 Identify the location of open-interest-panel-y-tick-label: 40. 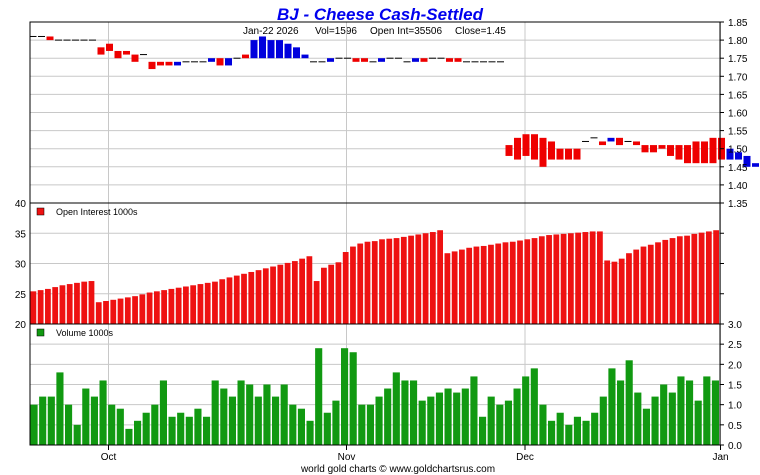
(21, 204).